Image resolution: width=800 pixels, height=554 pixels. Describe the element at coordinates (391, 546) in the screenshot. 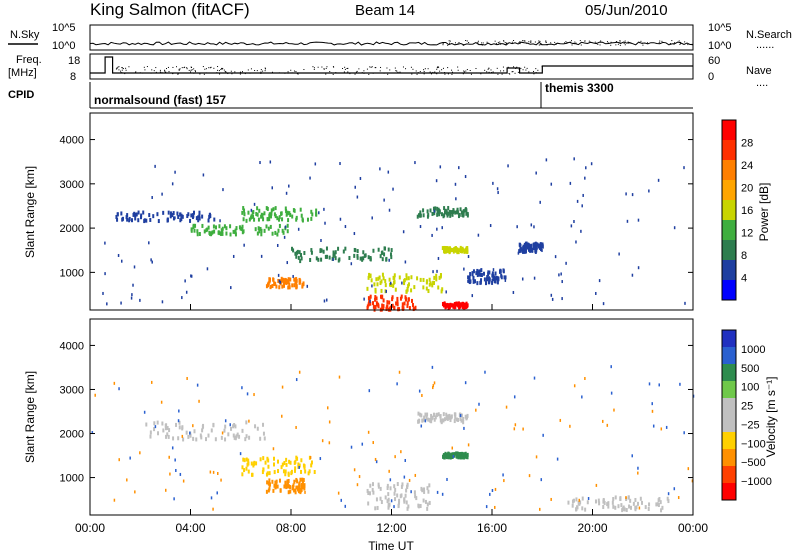

I see `time-axis-label: Time UT` at that location.